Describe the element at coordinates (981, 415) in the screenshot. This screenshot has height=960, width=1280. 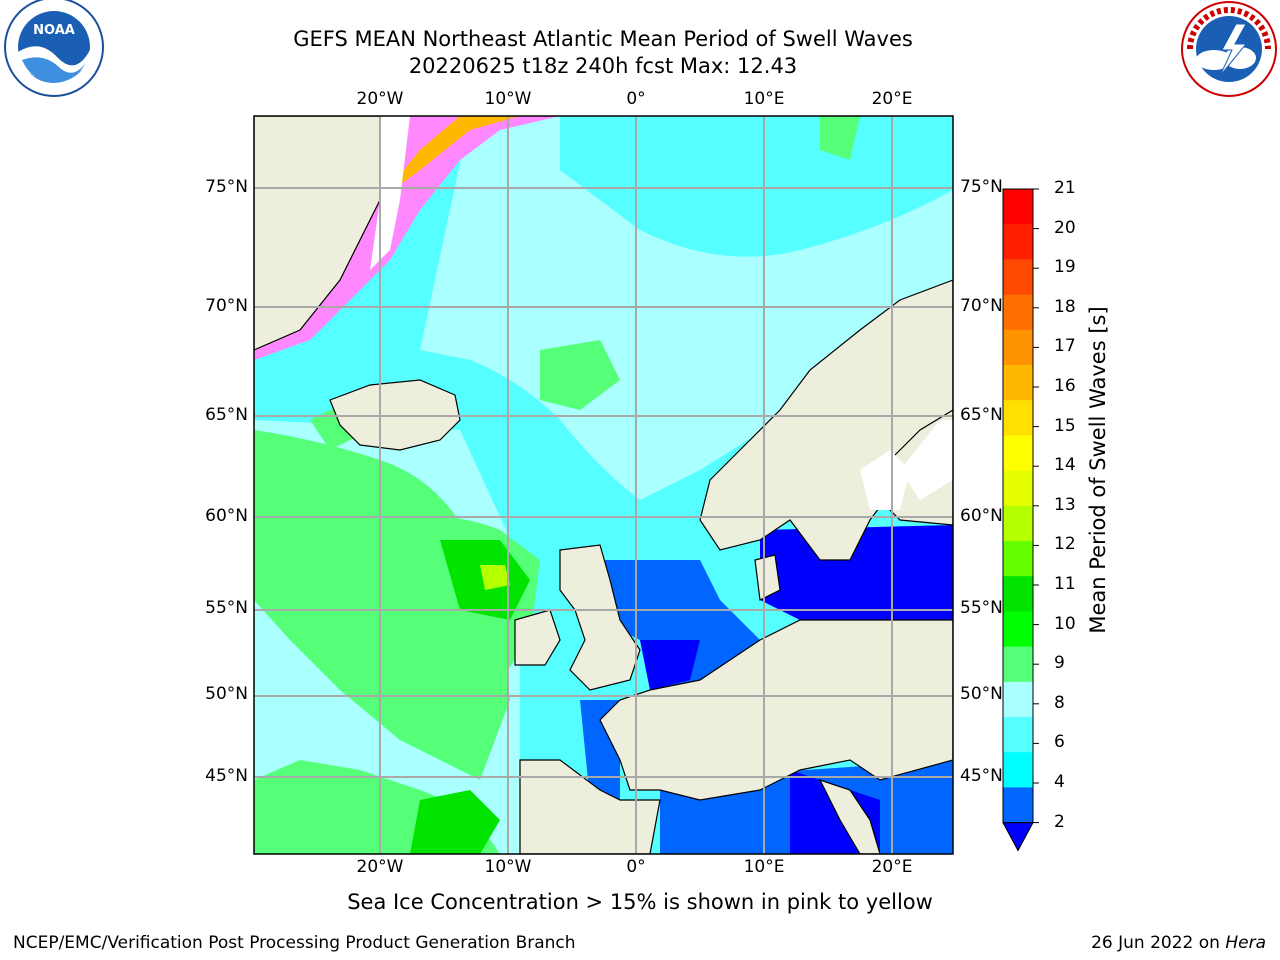
I see `lat-label-right: 65°N` at that location.